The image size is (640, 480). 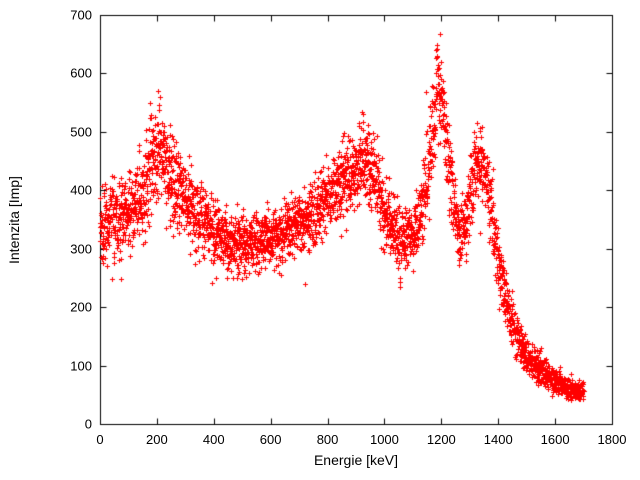 What do you see at coordinates (81, 73) in the screenshot?
I see `y-tick-label: 600` at bounding box center [81, 73].